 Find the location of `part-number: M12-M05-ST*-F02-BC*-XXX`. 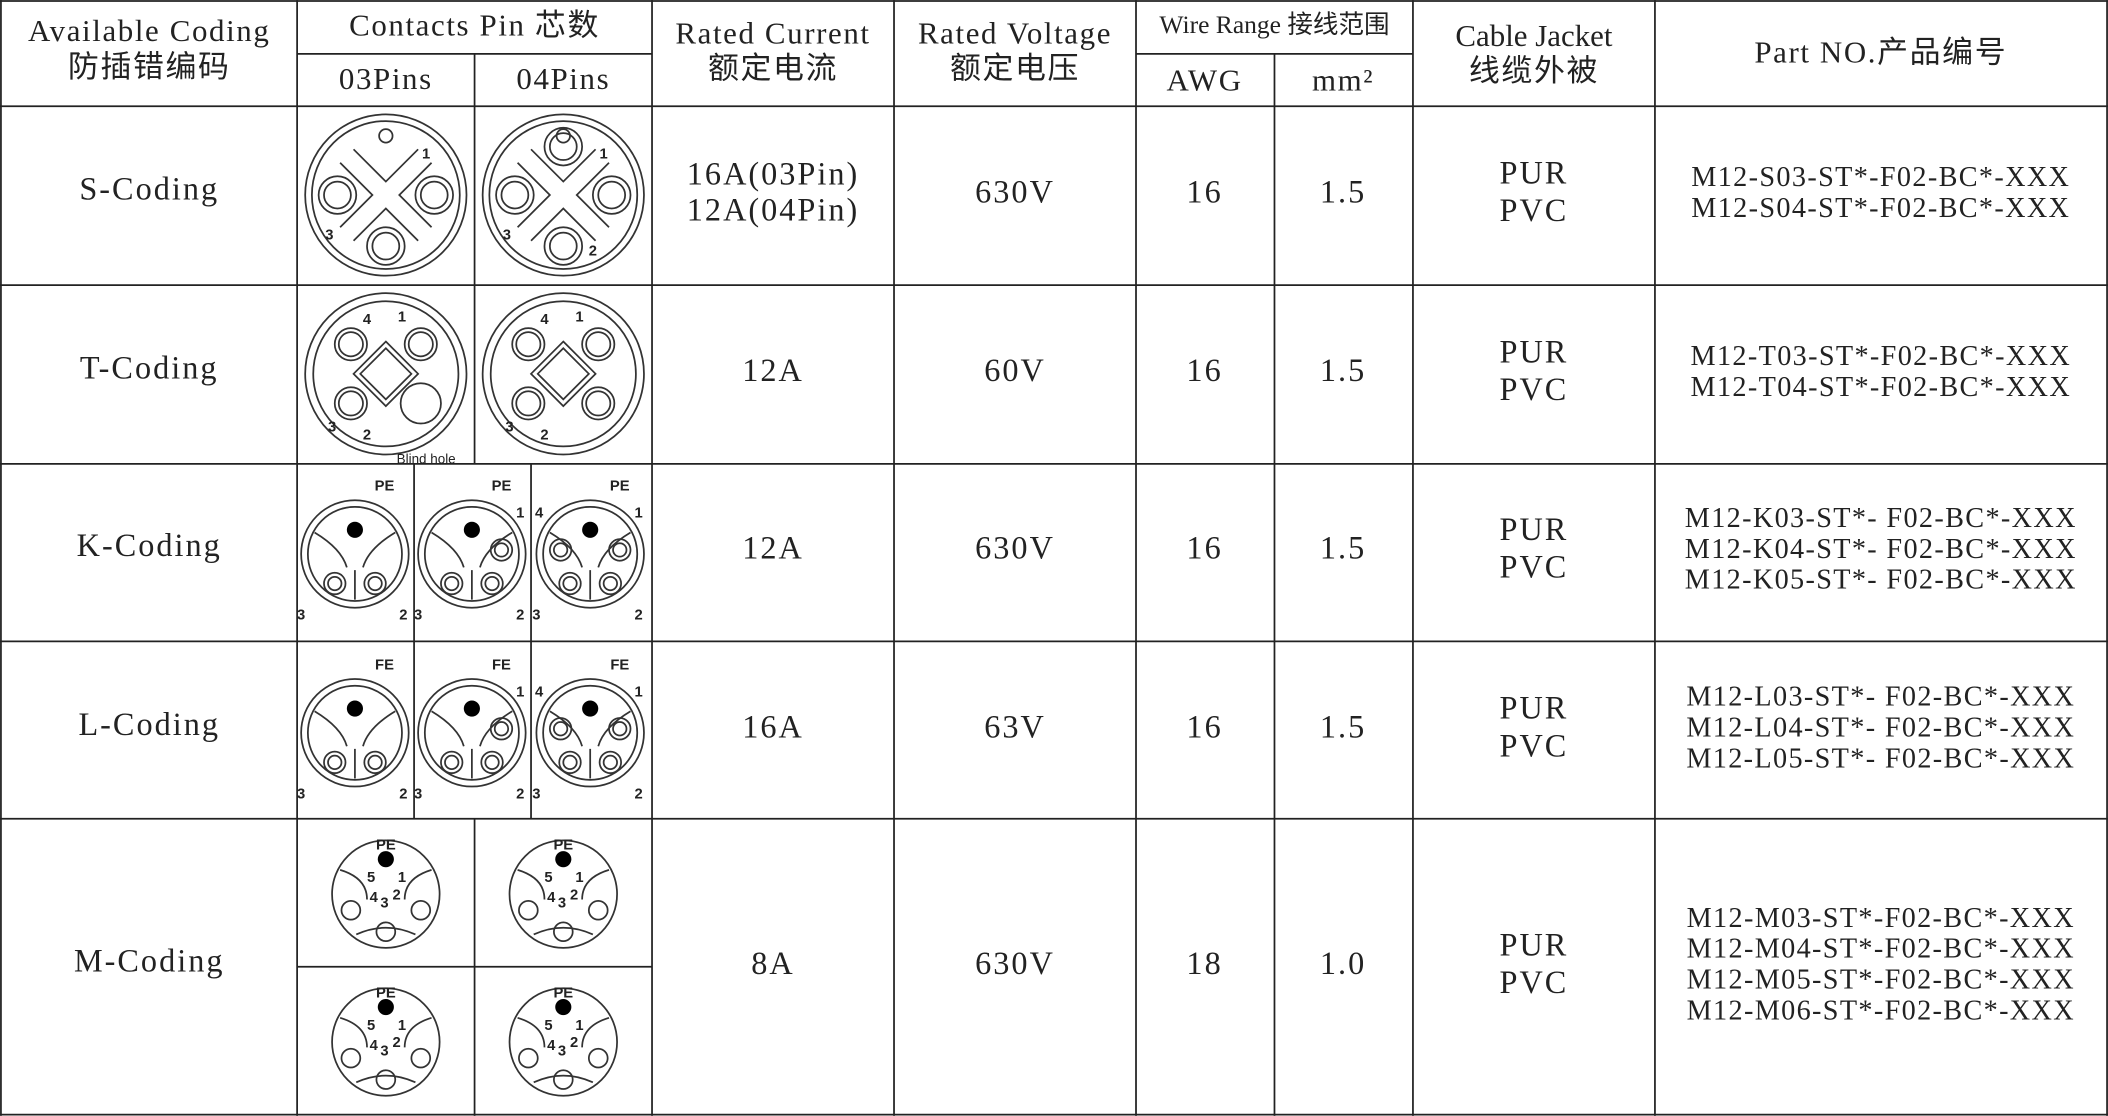

part-number: M12-M05-ST*-F02-BC*-XXX is located at coordinates (1881, 980).